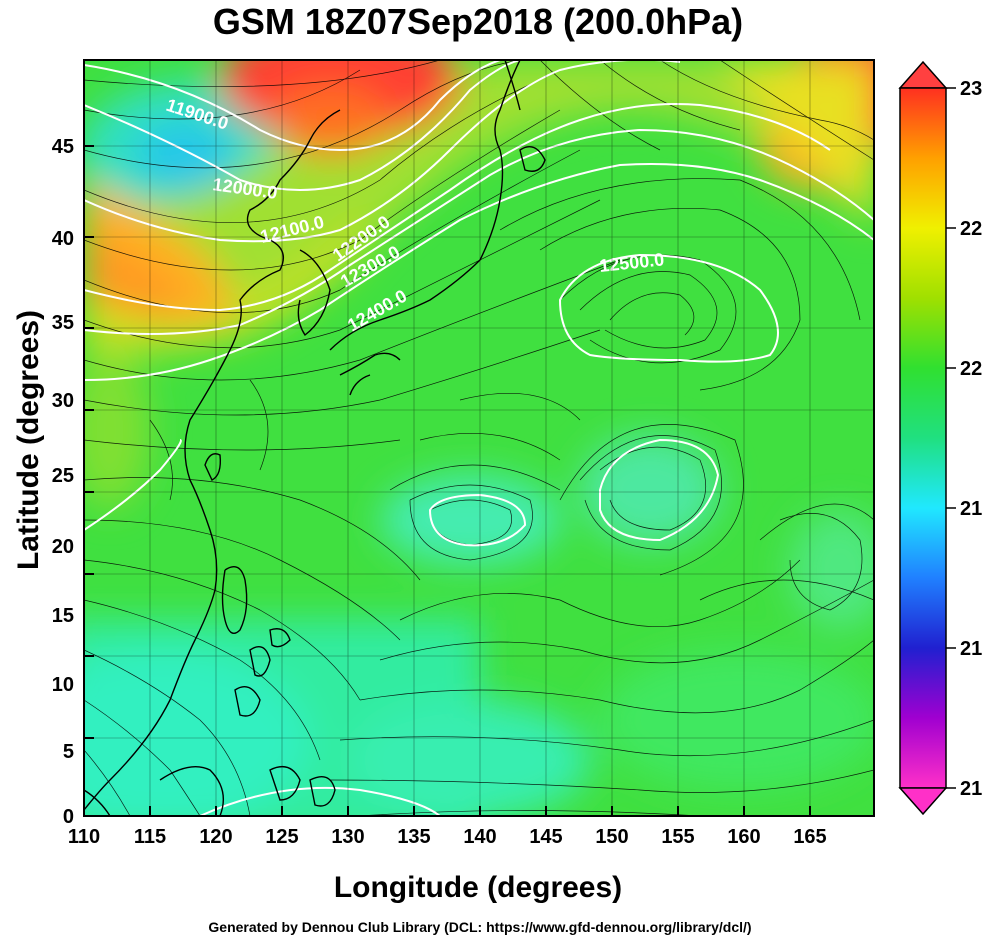 The width and height of the screenshot is (982, 940). What do you see at coordinates (281, 837) in the screenshot?
I see `x-tick-125: 125` at bounding box center [281, 837].